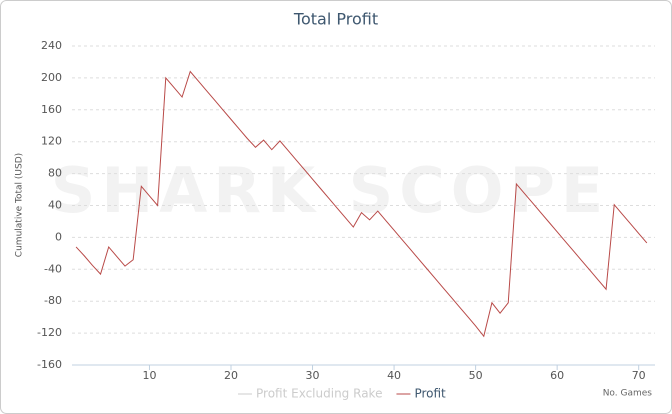  What do you see at coordinates (335, 19) in the screenshot?
I see `chart-title: Total Profit` at bounding box center [335, 19].